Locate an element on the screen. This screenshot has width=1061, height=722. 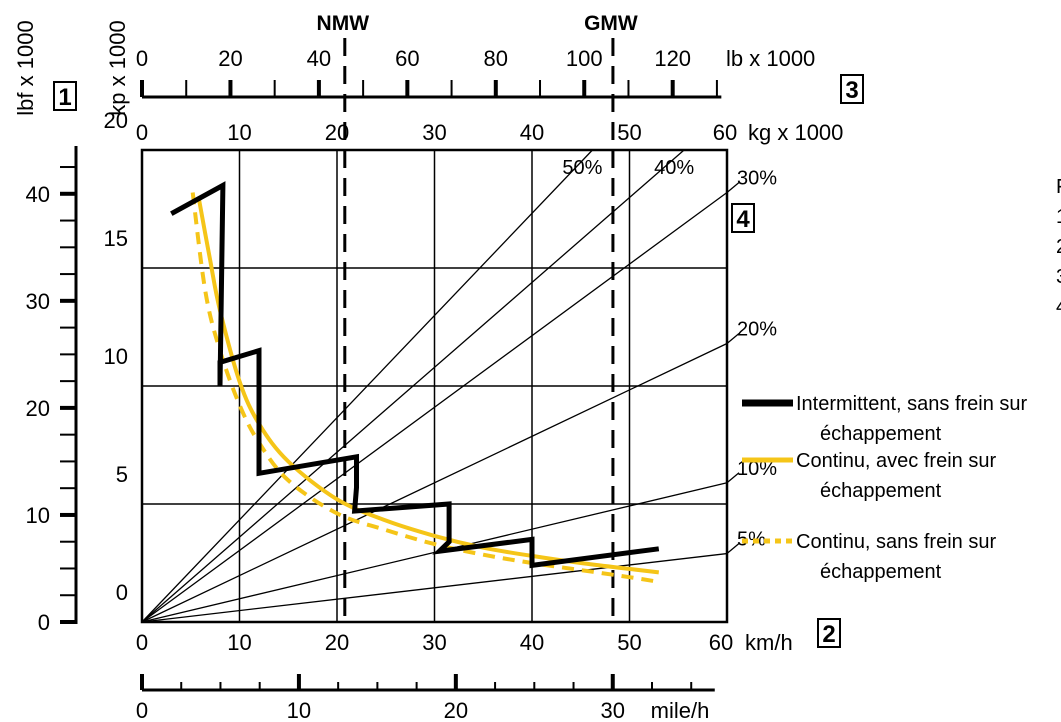
mph-axis-label: mile/h is located at coordinates (680, 710).